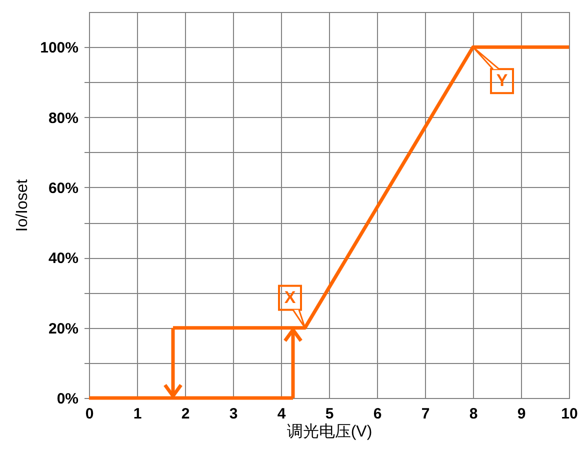  Describe the element at coordinates (281, 414) in the screenshot. I see `x-tick-label: 4` at that location.